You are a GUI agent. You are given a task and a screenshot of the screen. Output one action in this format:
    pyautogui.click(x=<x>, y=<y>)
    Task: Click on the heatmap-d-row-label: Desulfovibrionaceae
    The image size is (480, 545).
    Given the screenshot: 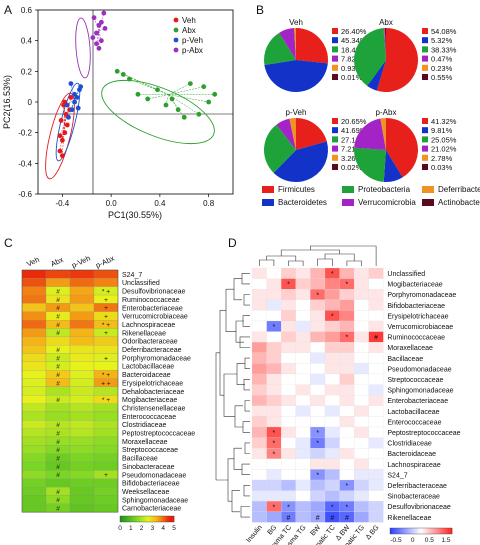 What is the action you would take?
    pyautogui.click(x=419, y=507)
    